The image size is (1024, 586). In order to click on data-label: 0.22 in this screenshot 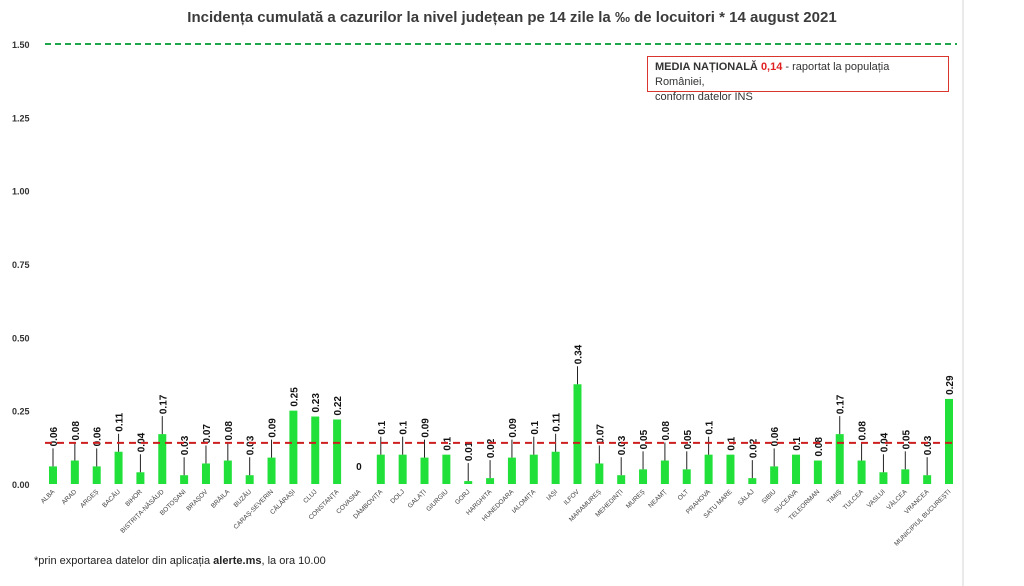, I will do `click(338, 406)`.